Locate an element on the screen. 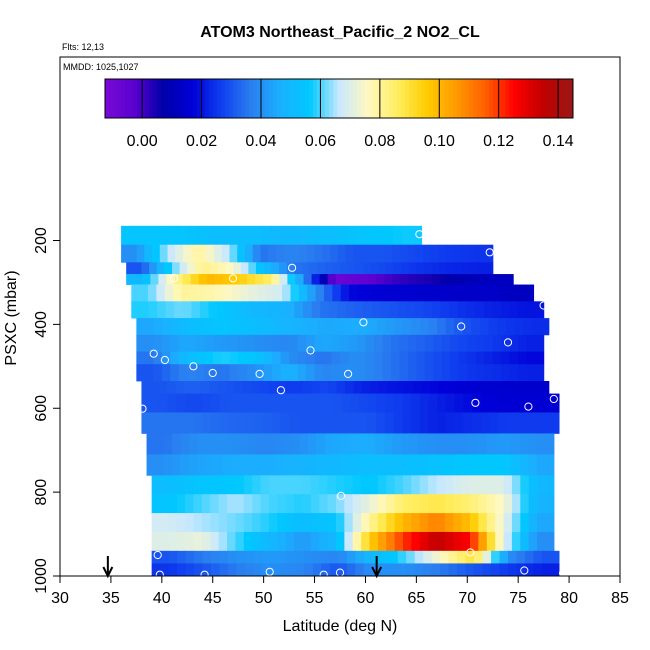 The height and width of the screenshot is (650, 650). y-tick-label: 1000 is located at coordinates (41, 576).